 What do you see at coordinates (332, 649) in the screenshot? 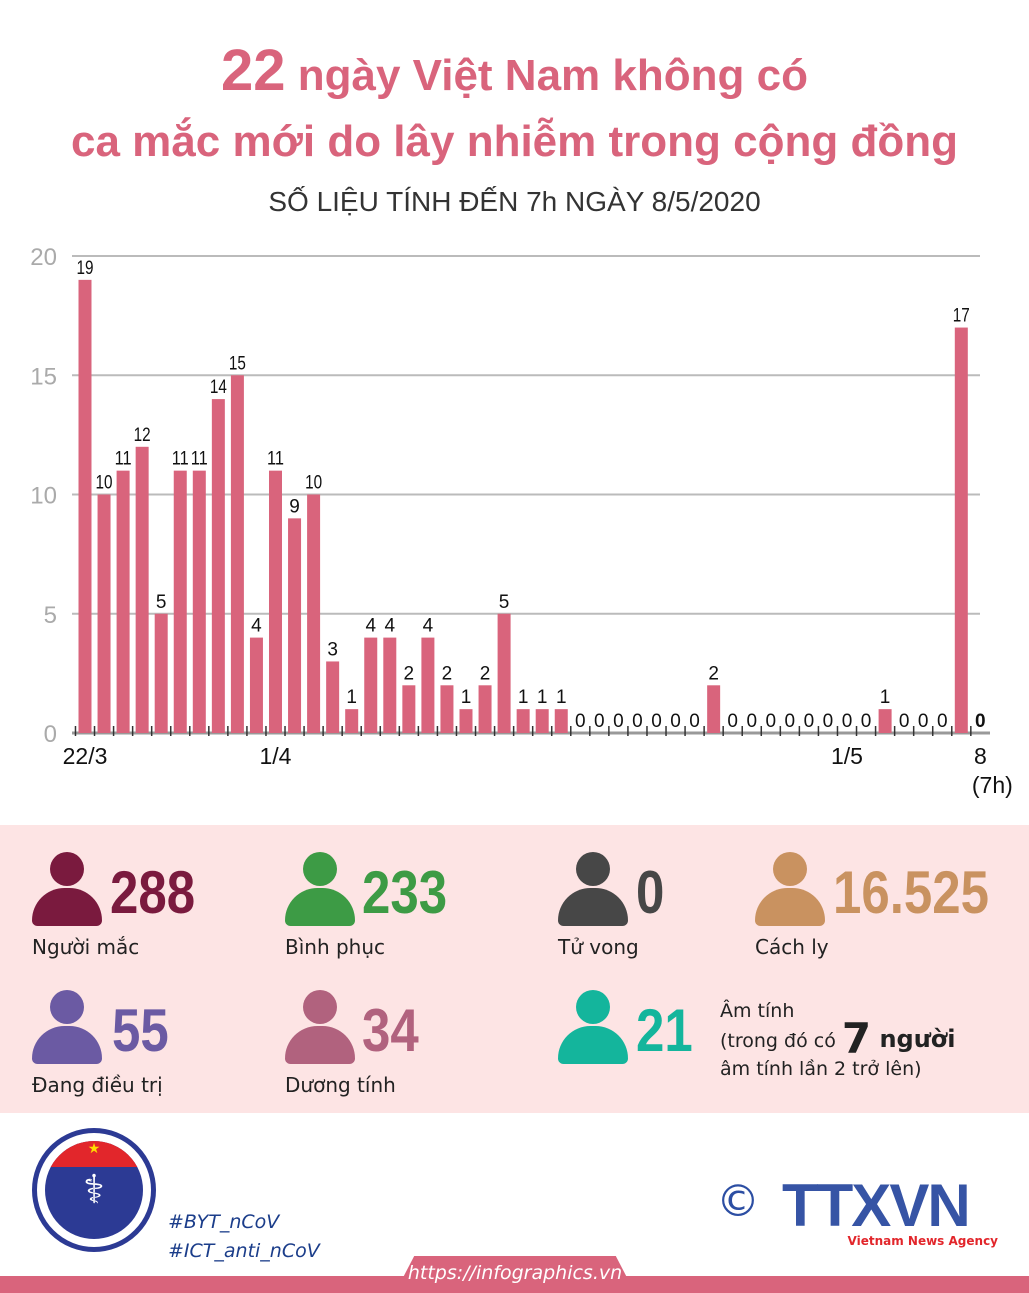
I see `data-label: 3` at bounding box center [332, 649].